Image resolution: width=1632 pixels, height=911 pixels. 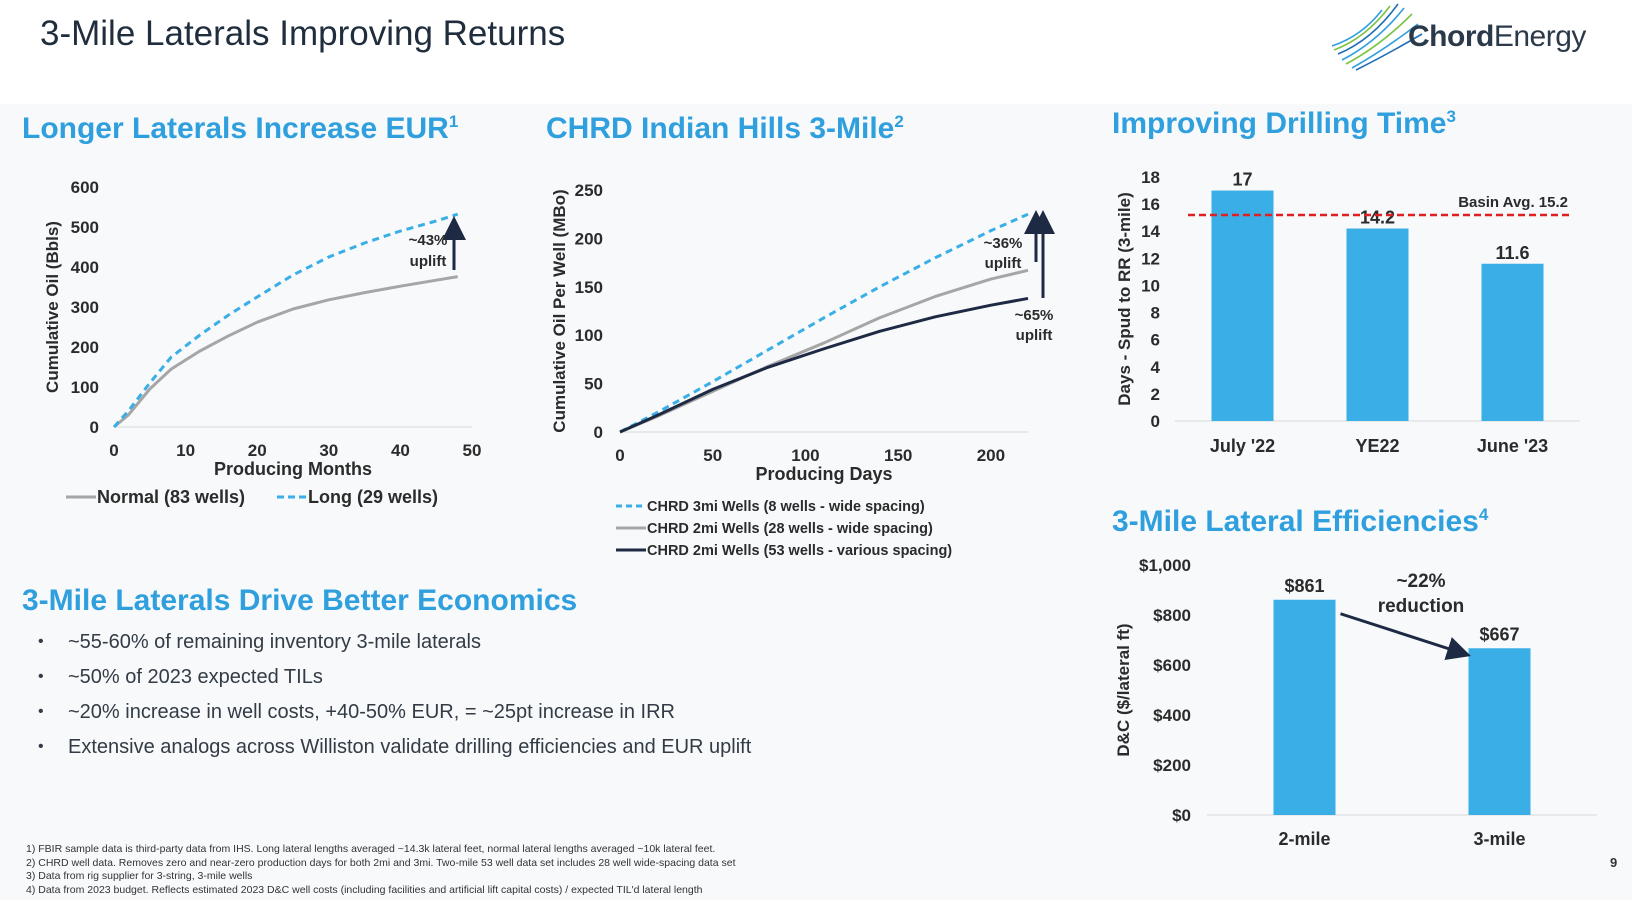 I want to click on eur-title-footnote: 1, so click(x=453, y=121).